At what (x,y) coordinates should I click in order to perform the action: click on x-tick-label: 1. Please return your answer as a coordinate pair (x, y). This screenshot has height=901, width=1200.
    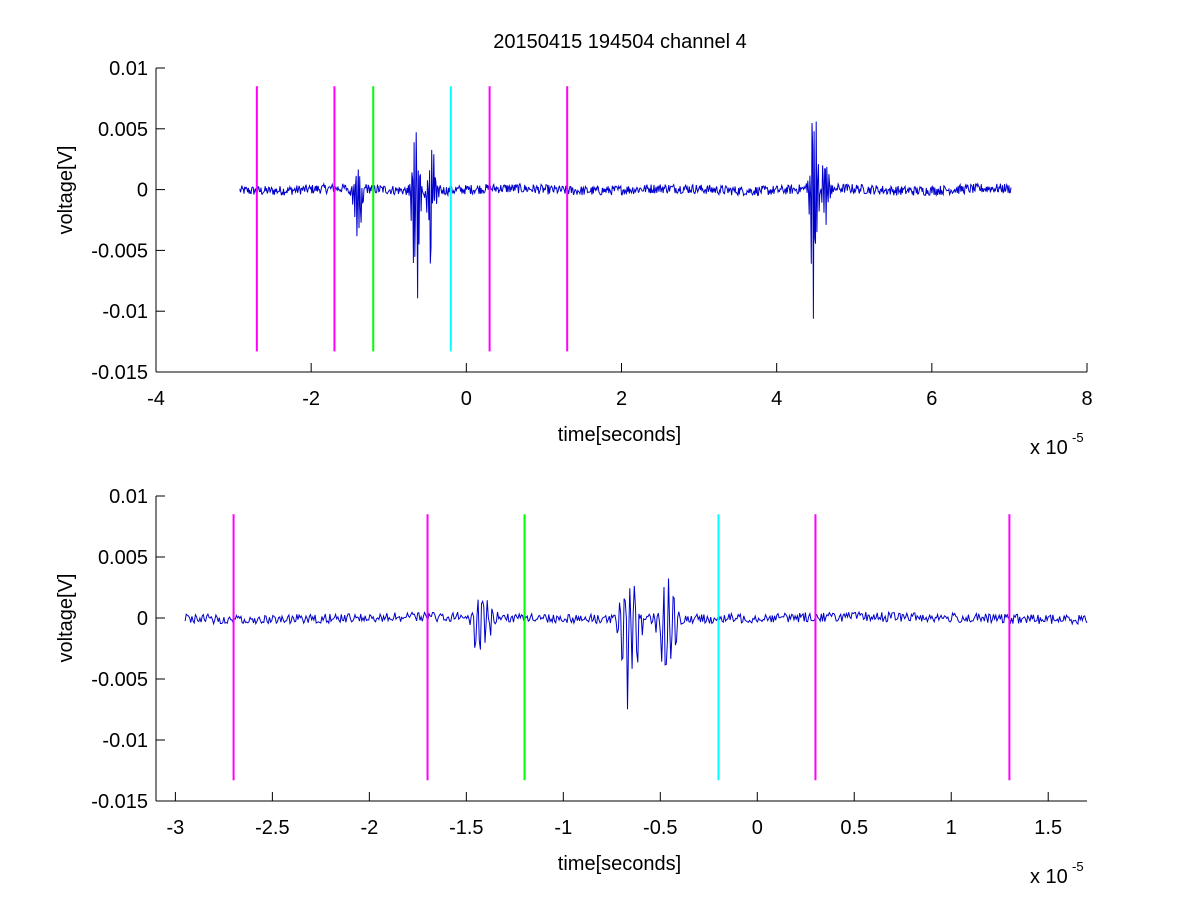
    Looking at the image, I should click on (951, 828).